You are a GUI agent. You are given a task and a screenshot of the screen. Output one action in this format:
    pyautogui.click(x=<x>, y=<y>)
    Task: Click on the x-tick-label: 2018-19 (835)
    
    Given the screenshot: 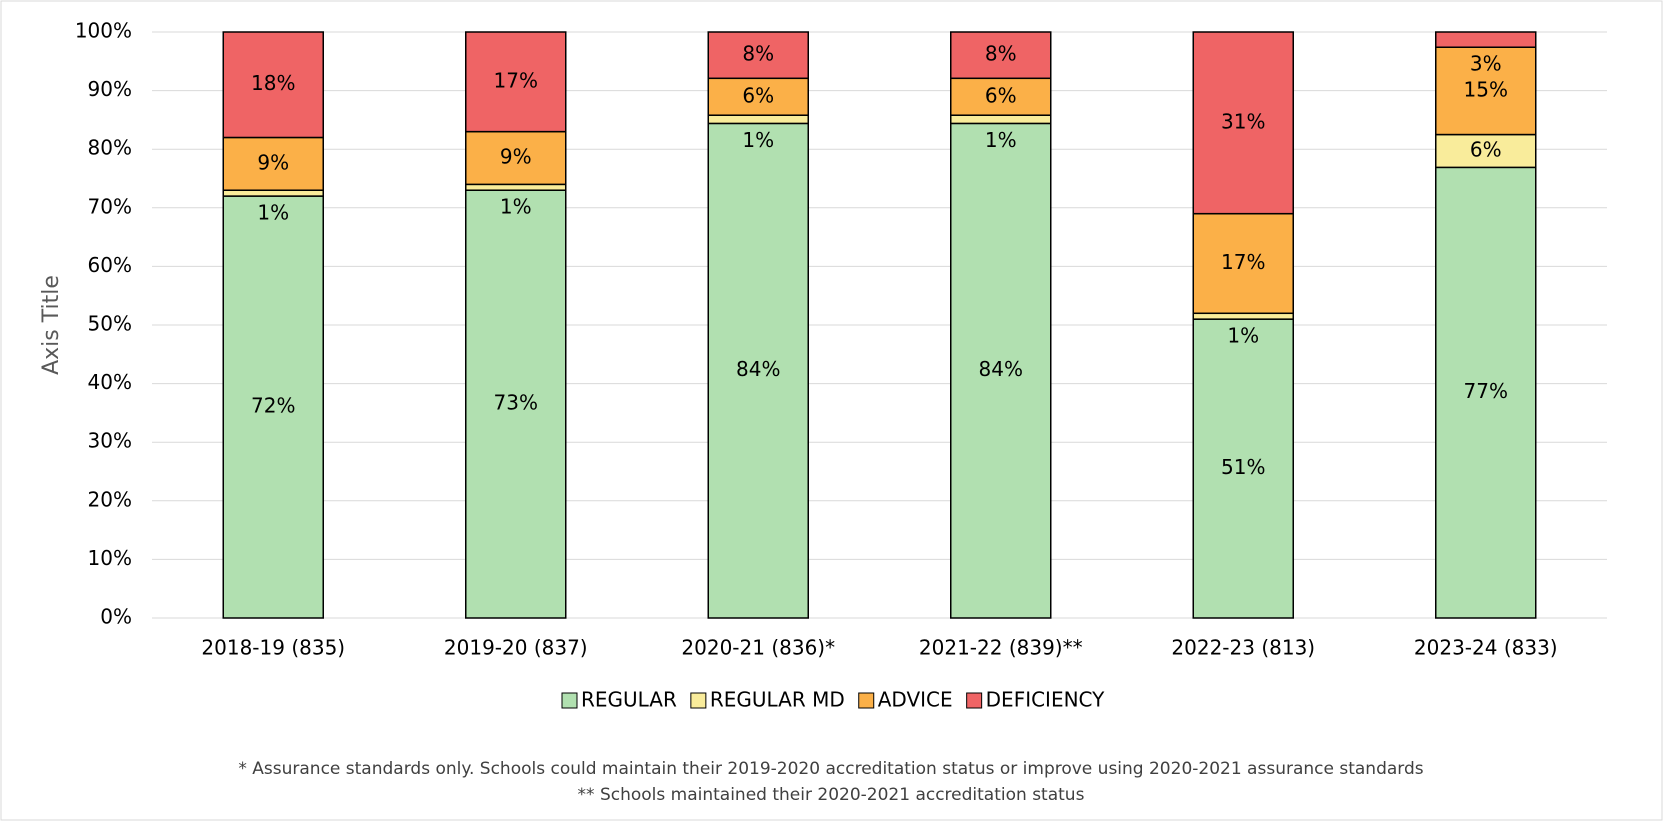 What is the action you would take?
    pyautogui.click(x=273, y=648)
    